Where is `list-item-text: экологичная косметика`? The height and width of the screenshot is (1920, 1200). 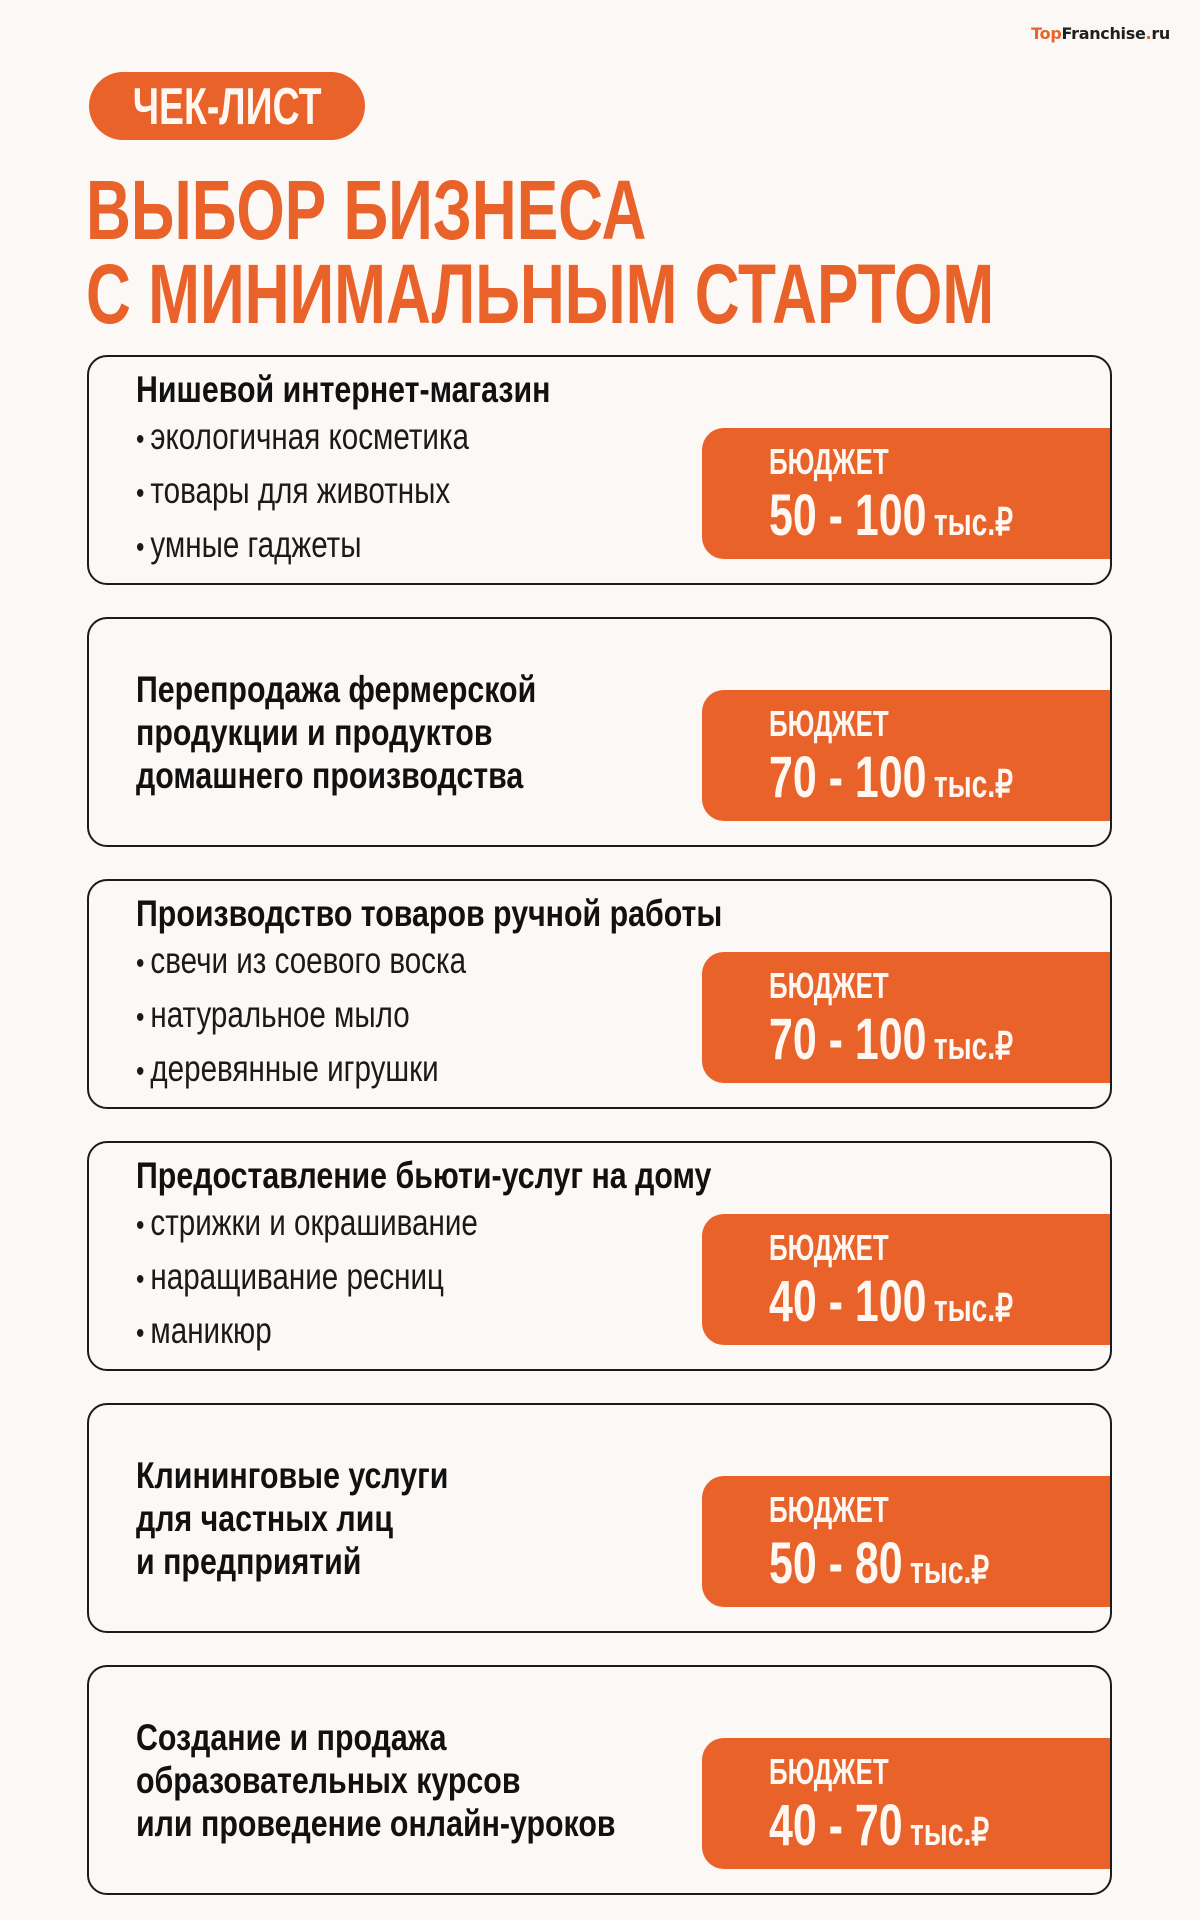 list-item-text: экологичная косметика is located at coordinates (310, 436).